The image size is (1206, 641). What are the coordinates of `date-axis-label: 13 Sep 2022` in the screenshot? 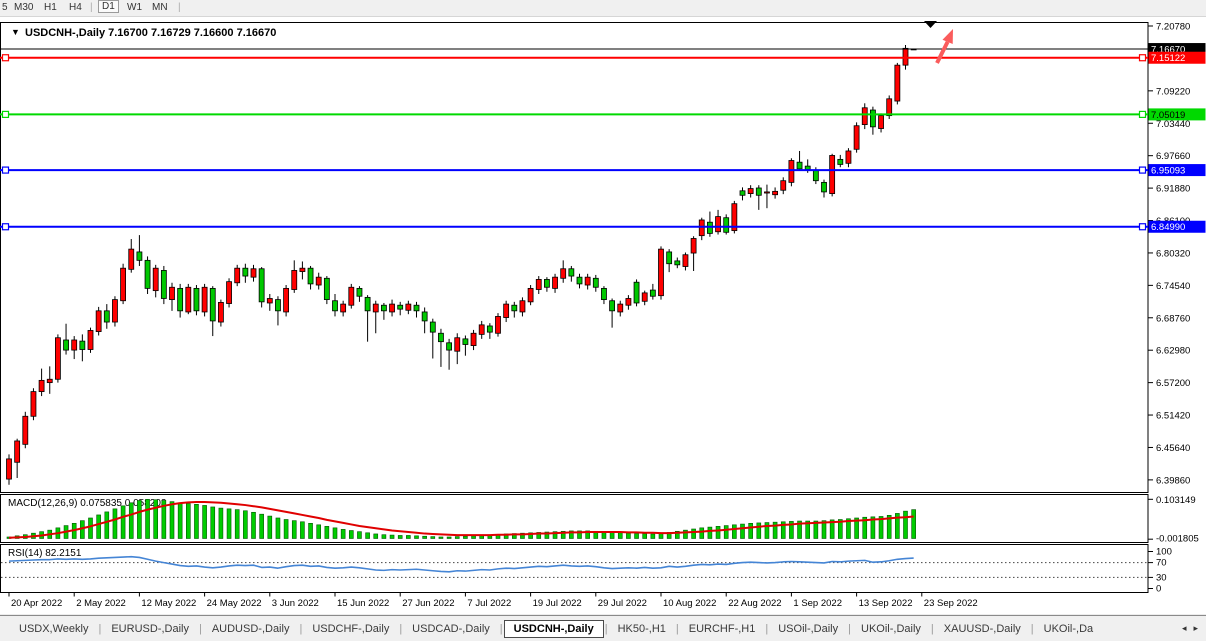 It's located at (886, 603).